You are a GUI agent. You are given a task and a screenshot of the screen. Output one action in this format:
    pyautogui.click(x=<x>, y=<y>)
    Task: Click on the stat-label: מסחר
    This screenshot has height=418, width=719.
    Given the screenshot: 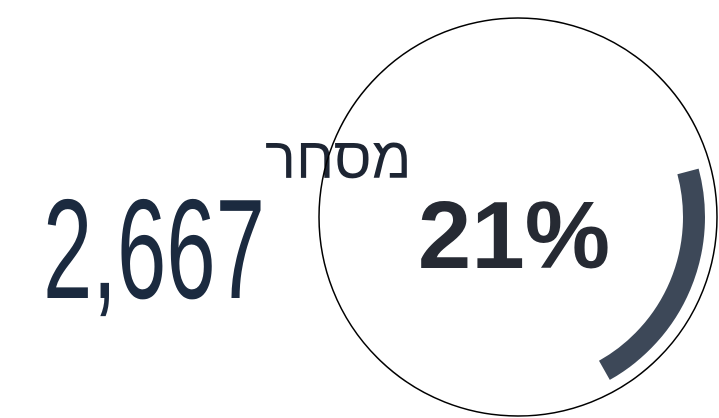 What is the action you would take?
    pyautogui.click(x=338, y=158)
    